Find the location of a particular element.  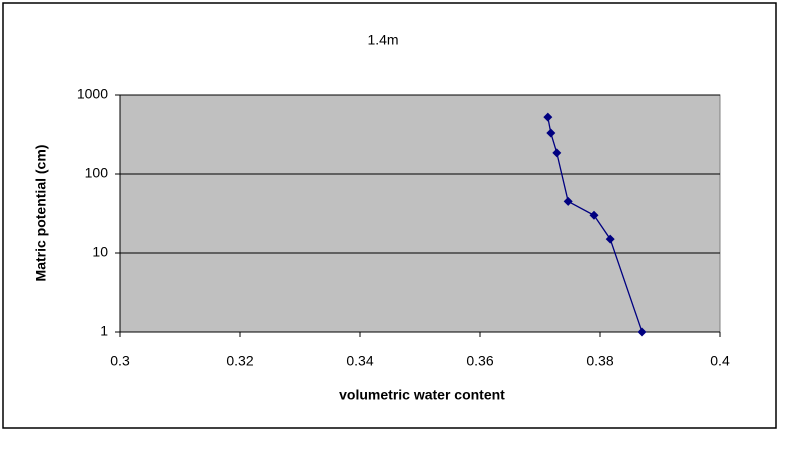

x-tick-label: 0.32 is located at coordinates (239, 361).